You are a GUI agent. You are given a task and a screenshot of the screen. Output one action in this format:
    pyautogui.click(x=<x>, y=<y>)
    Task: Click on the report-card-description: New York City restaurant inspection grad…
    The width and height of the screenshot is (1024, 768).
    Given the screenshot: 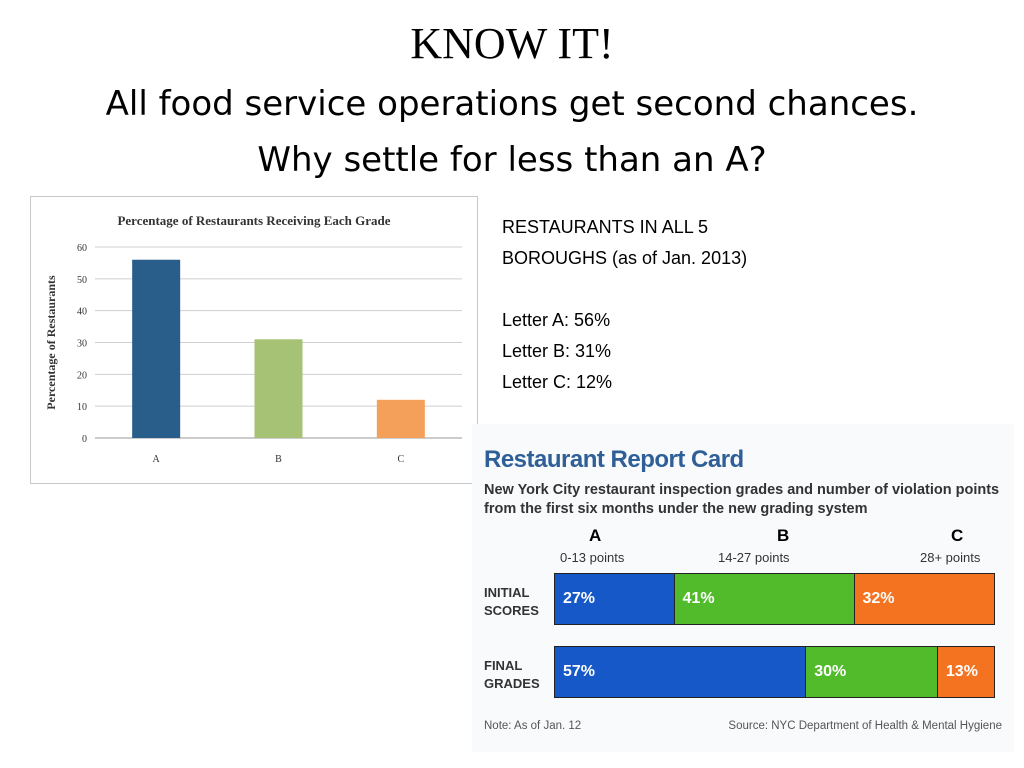 What is the action you would take?
    pyautogui.click(x=742, y=499)
    